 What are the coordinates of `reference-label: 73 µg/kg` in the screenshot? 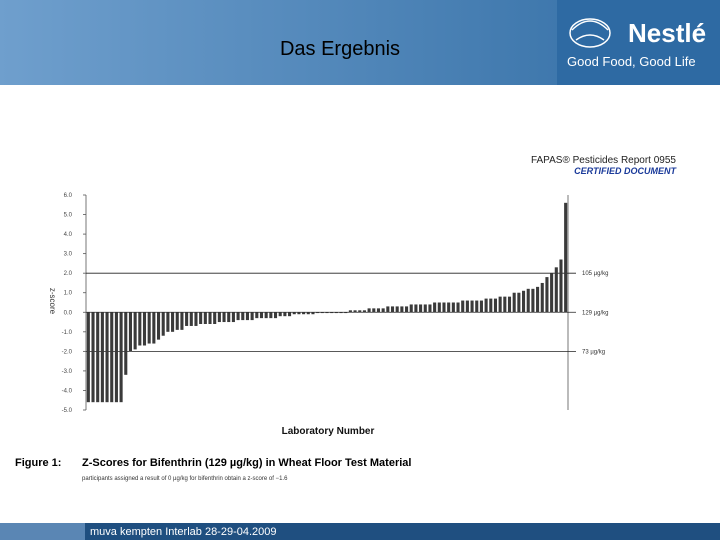 It's located at (593, 352).